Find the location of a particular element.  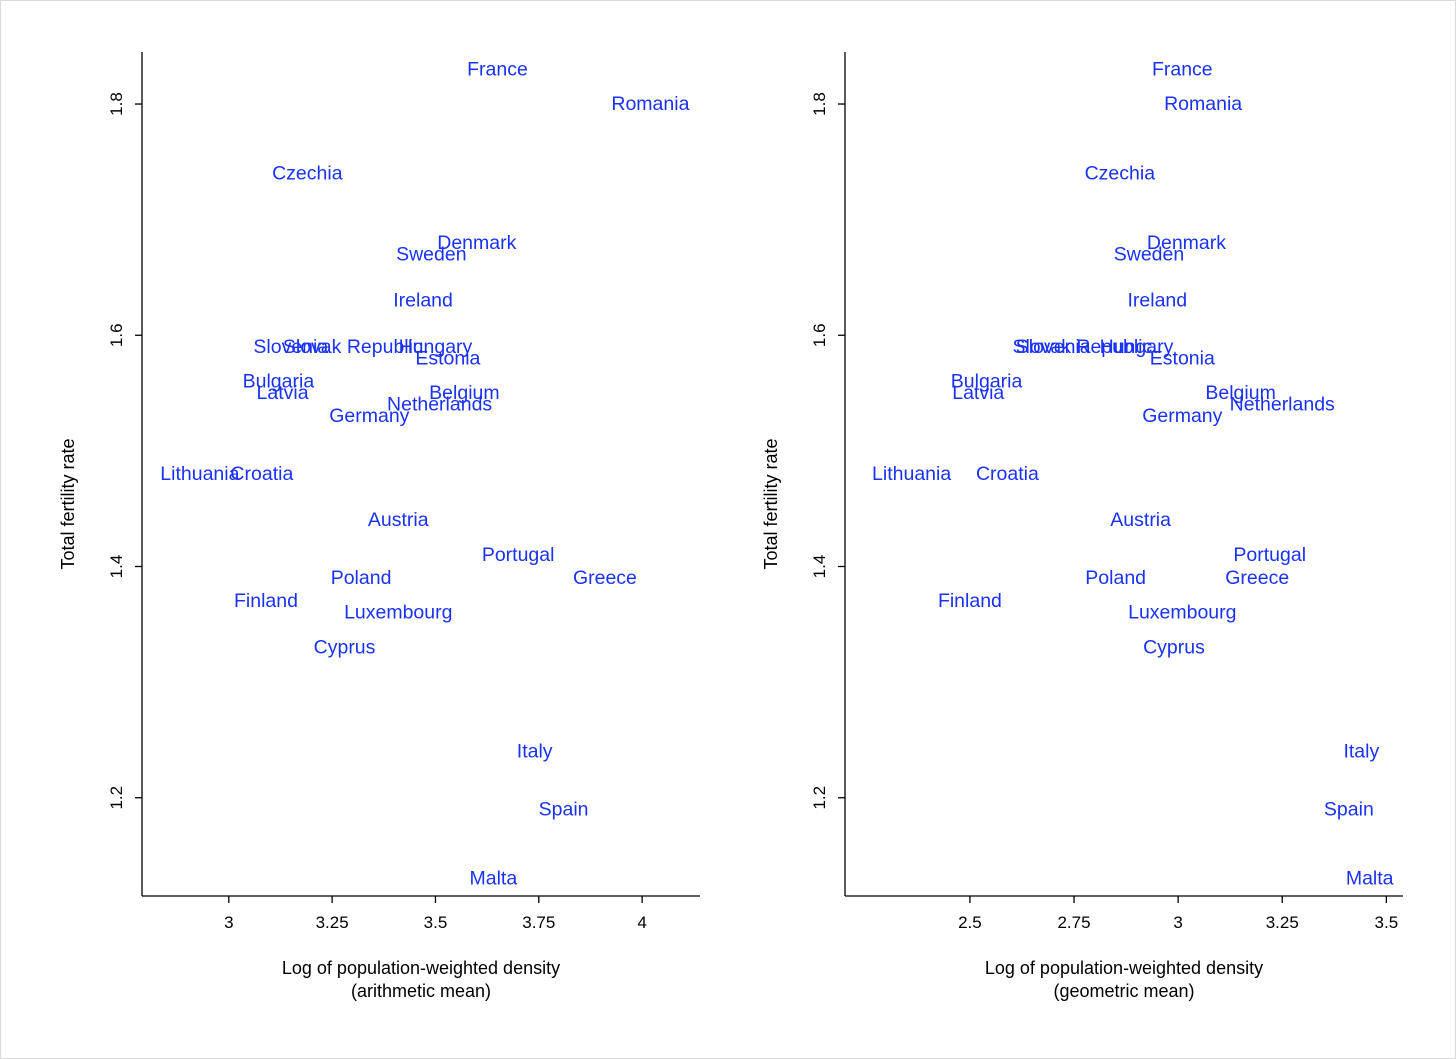

x-tick-label: 4 is located at coordinates (641, 922).